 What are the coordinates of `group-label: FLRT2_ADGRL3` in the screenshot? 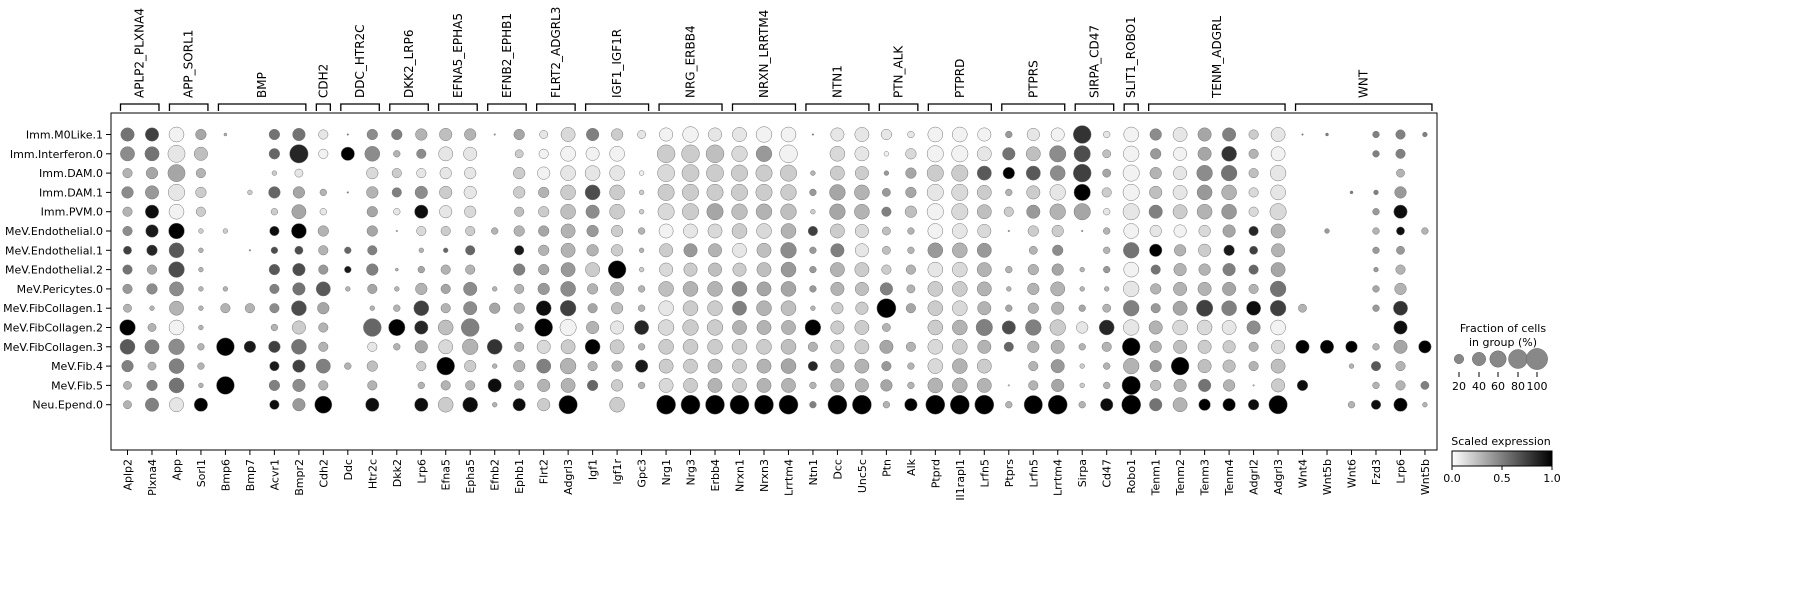 It's located at (556, 52).